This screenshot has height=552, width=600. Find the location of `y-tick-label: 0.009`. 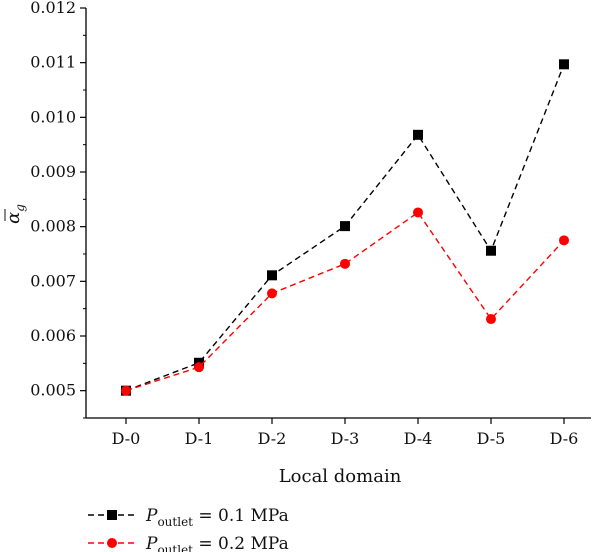

y-tick-label: 0.009 is located at coordinates (53, 171).